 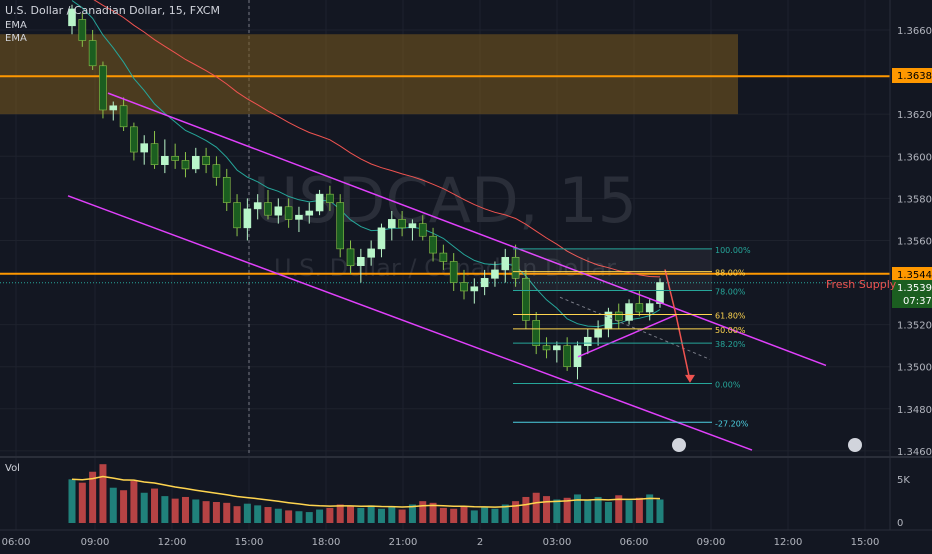 What do you see at coordinates (900, 523) in the screenshot?
I see `volume-tick-0: 0` at bounding box center [900, 523].